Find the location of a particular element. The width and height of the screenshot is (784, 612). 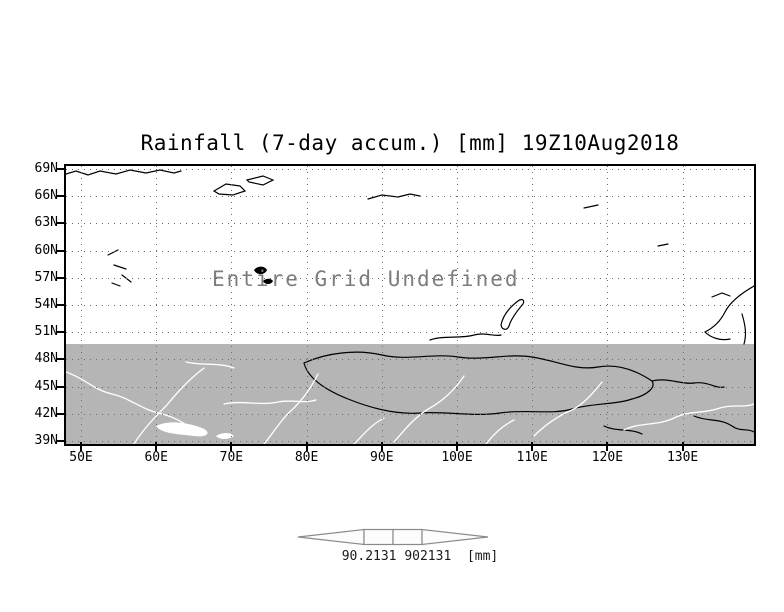

lon-tick-label: 100E is located at coordinates (457, 457).